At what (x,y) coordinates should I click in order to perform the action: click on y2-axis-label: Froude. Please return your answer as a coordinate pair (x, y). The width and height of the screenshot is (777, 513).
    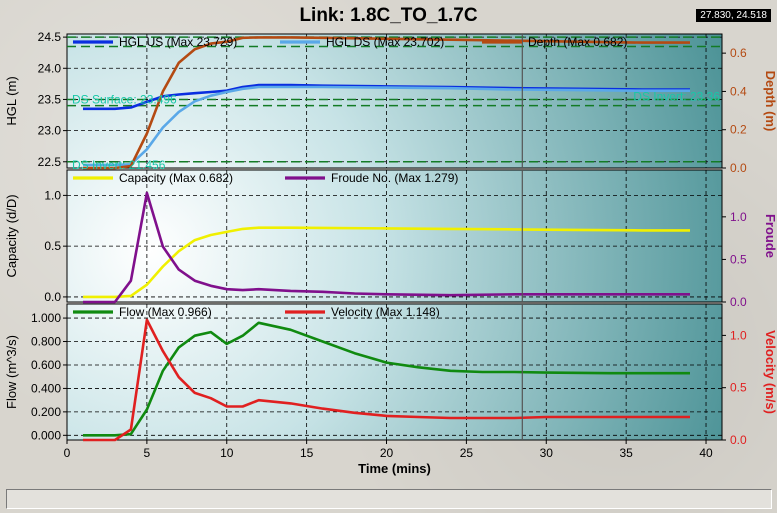
    Looking at the image, I should click on (770, 236).